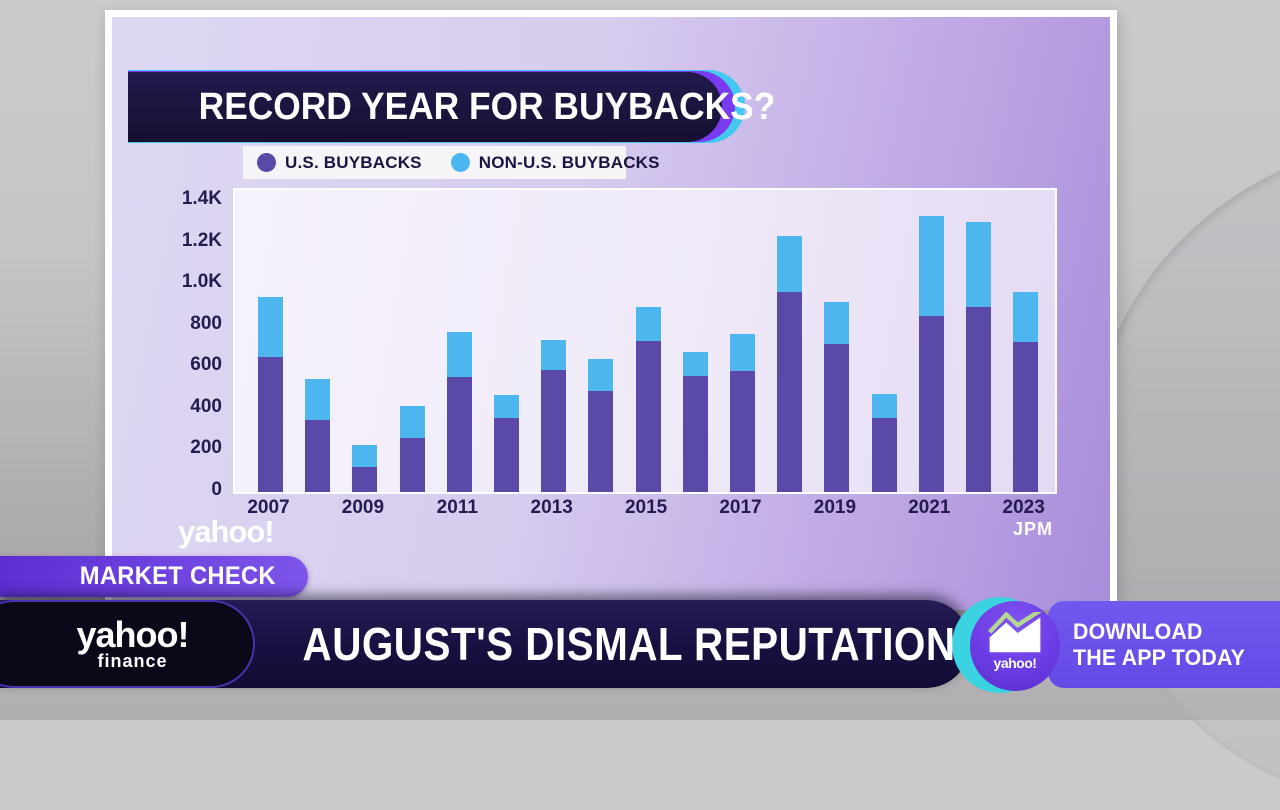 The image size is (1280, 810). I want to click on chart-title-banner: RECORD YEAR FOR BUYBACKS?, so click(451, 107).